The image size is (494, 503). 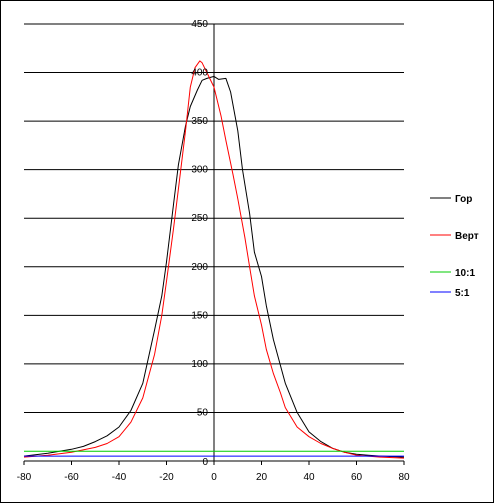 What do you see at coordinates (199, 73) in the screenshot?
I see `y-tick-label: 400` at bounding box center [199, 73].